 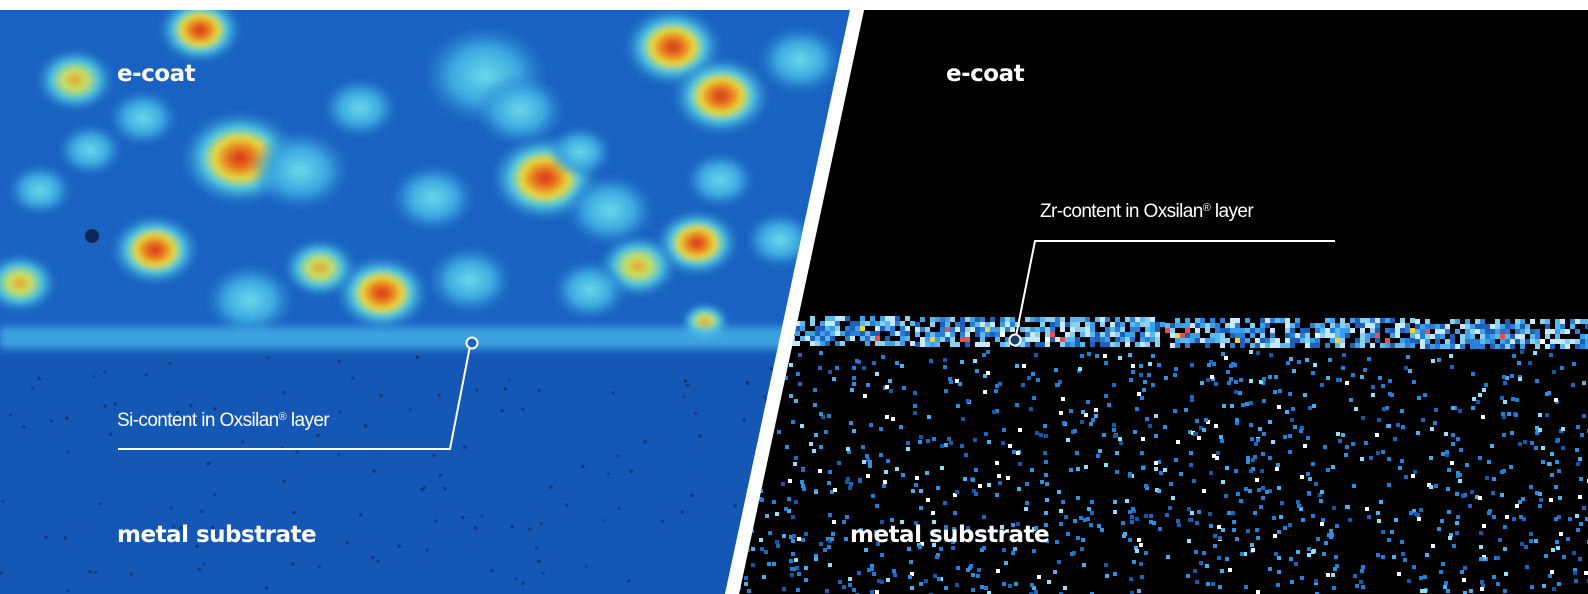 What do you see at coordinates (430, 338) in the screenshot?
I see `si-oxsilan-band` at bounding box center [430, 338].